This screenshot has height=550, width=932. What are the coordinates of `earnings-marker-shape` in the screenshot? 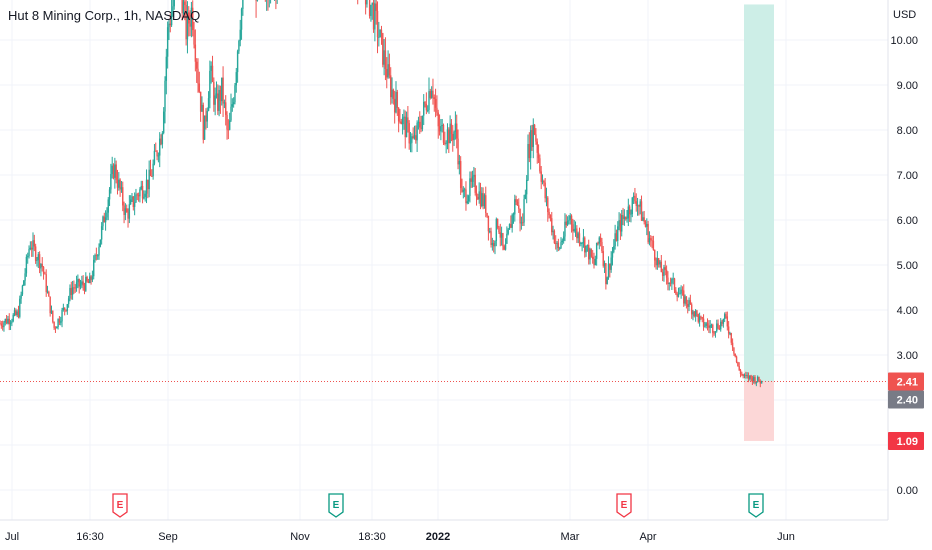 It's located at (120, 505).